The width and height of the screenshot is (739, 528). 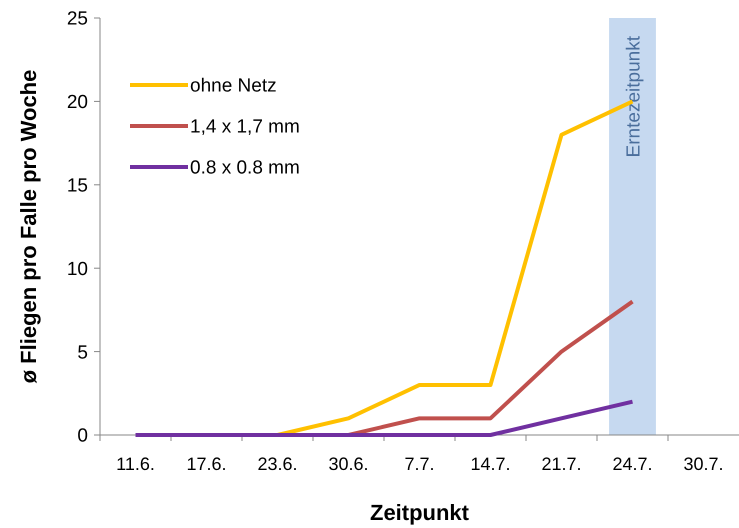 What do you see at coordinates (703, 464) in the screenshot?
I see `x-tick-label: 30.7.` at bounding box center [703, 464].